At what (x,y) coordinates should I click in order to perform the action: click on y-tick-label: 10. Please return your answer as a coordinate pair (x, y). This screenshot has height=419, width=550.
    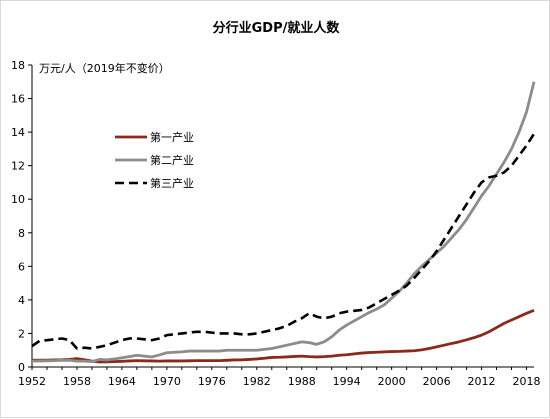
    Looking at the image, I should click on (18, 199).